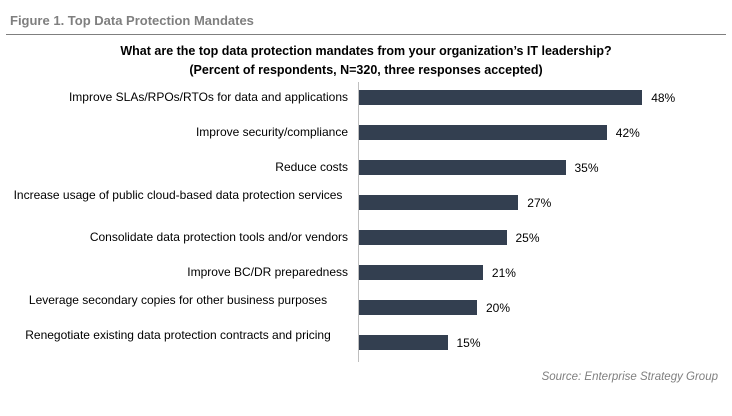 This screenshot has height=416, width=732. I want to click on value-label: 15%, so click(468, 342).